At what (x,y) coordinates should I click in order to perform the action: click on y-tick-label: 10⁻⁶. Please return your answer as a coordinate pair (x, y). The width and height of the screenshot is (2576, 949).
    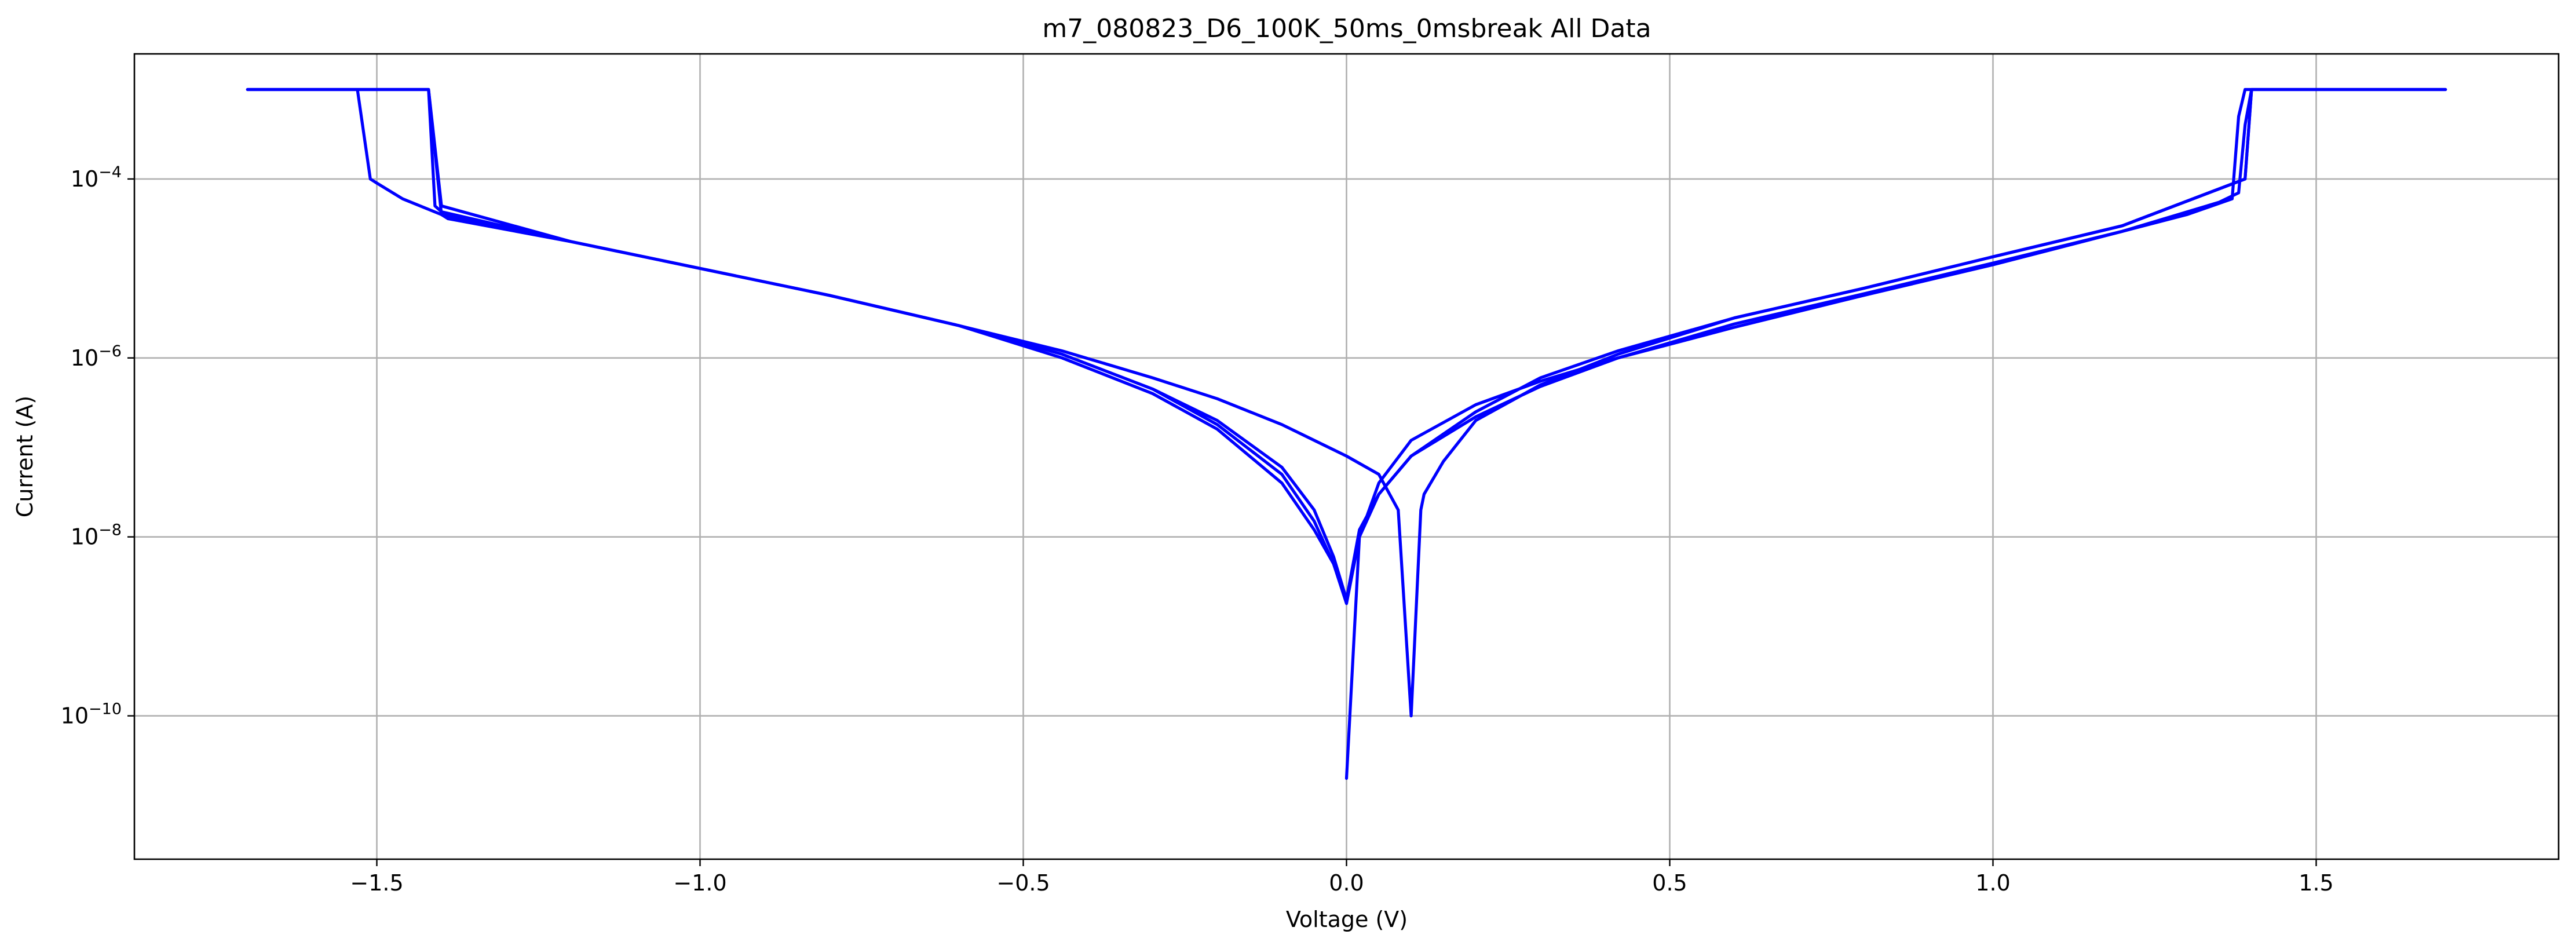
    Looking at the image, I should click on (96, 356).